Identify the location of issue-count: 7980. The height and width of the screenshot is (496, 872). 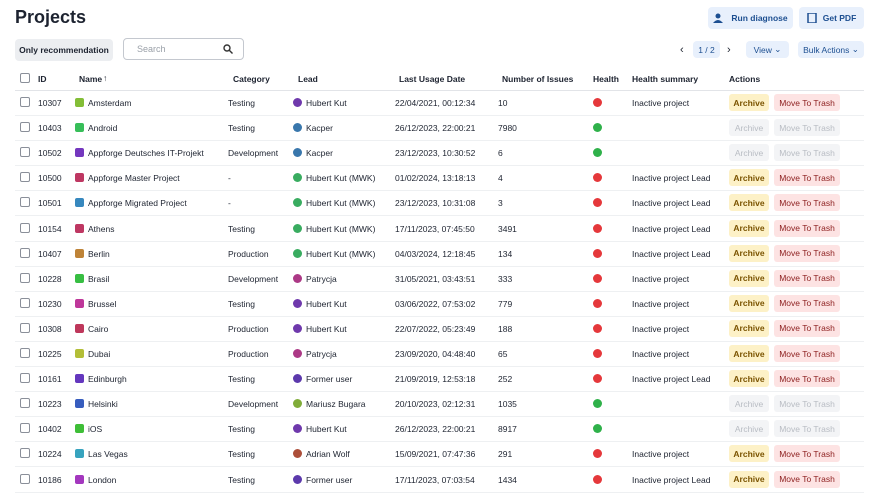
(507, 128).